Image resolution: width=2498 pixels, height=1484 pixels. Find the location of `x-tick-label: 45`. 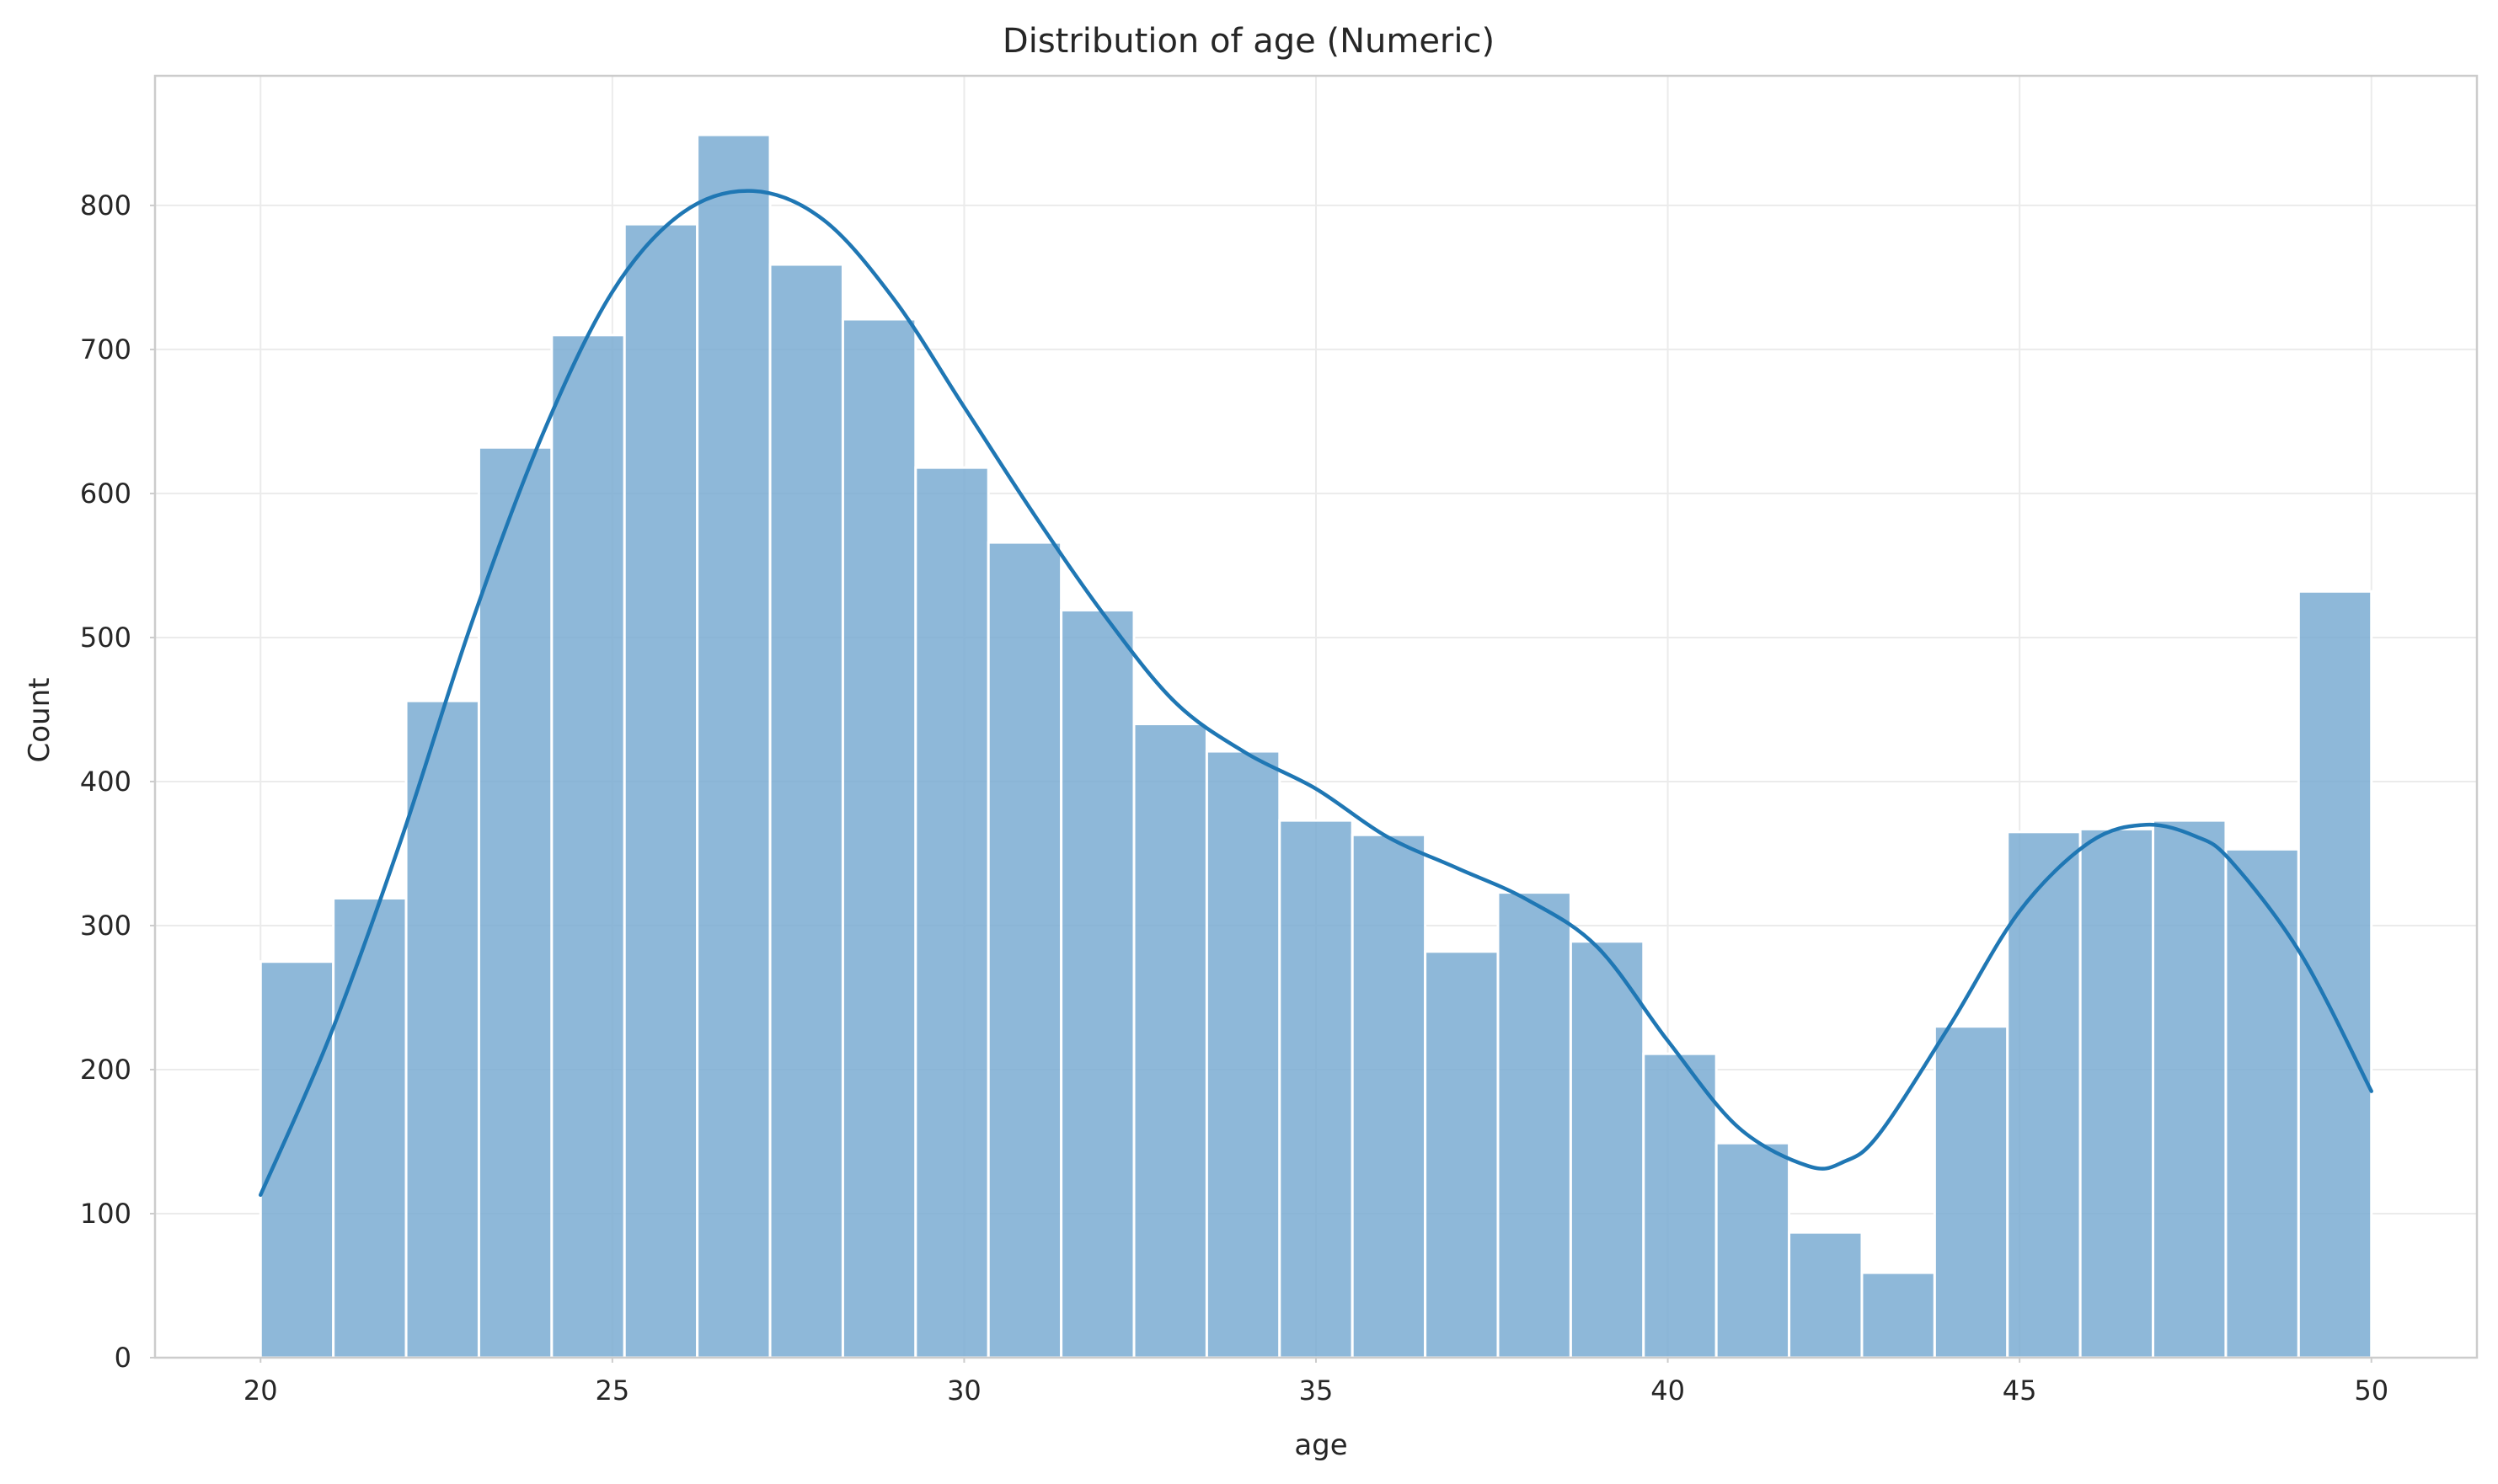

x-tick-label: 45 is located at coordinates (2020, 1391).